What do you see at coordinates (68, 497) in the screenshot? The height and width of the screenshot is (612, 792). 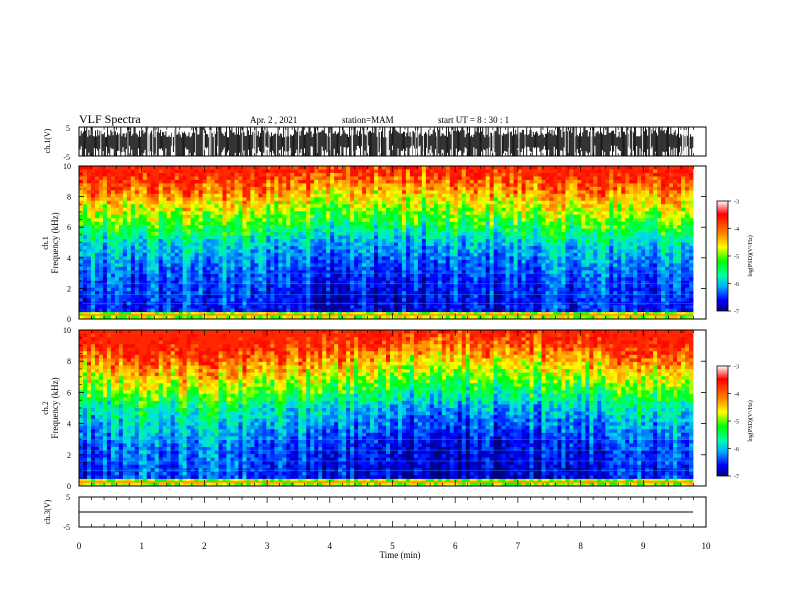 I see `ch3-ytick-5: 5` at bounding box center [68, 497].